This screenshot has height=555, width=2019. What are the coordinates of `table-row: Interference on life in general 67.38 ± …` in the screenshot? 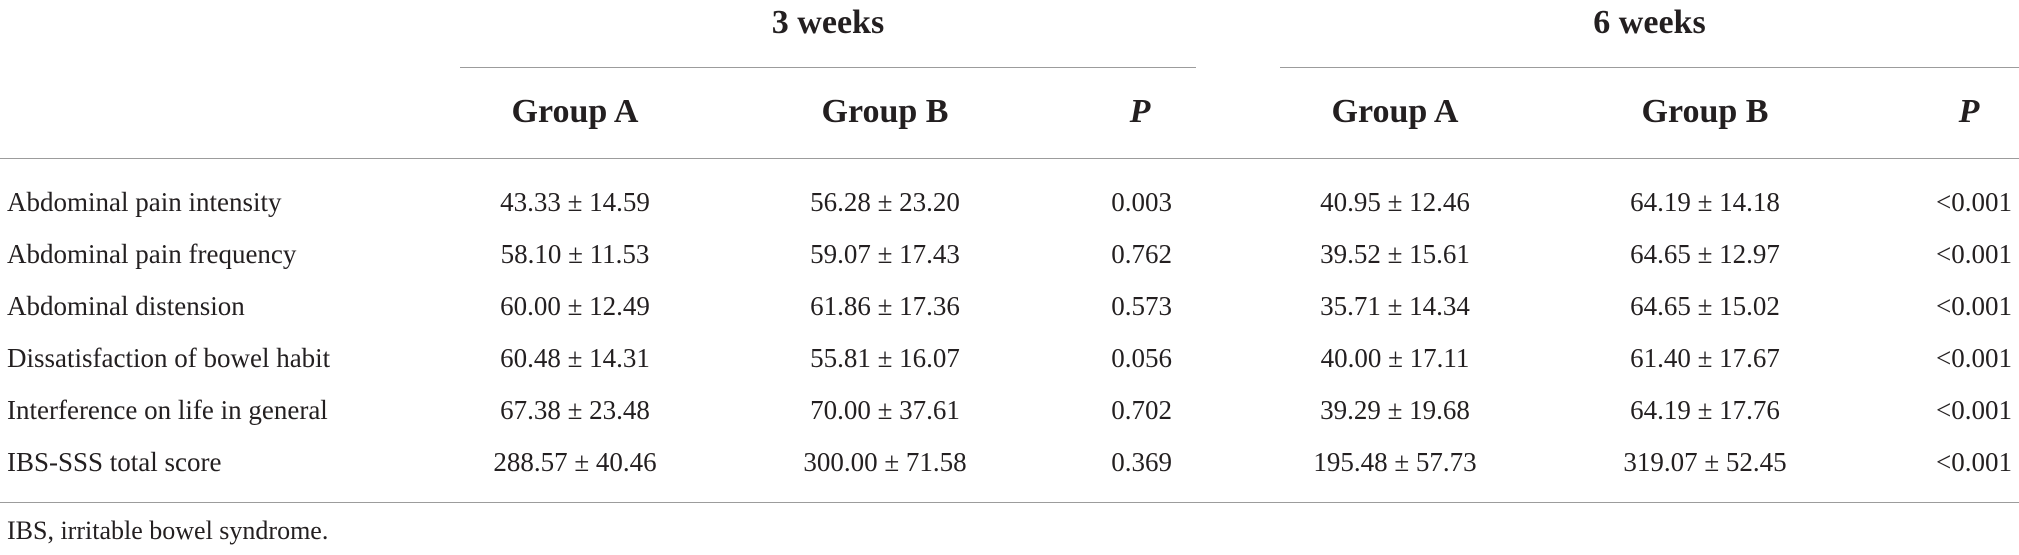 It's located at (1009, 410).